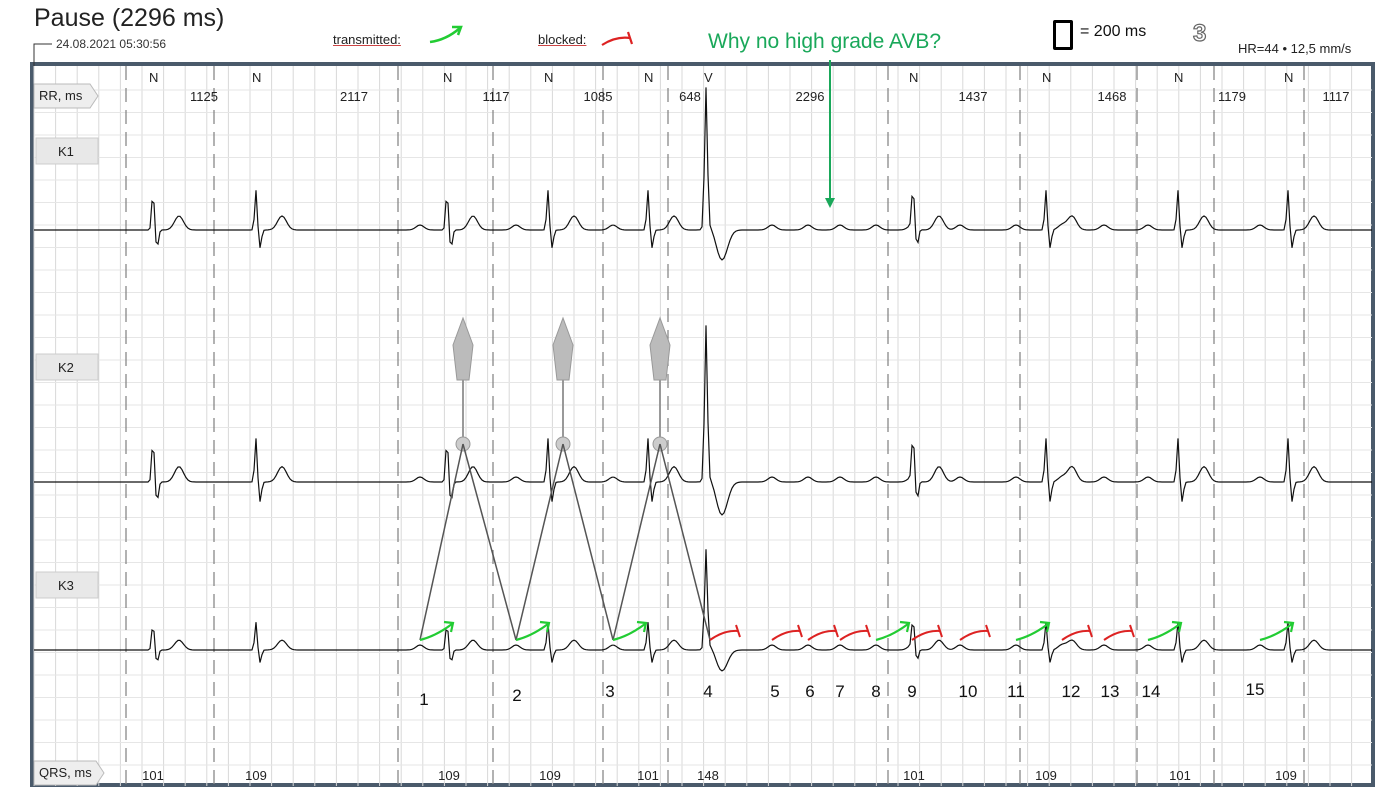 The height and width of the screenshot is (793, 1400). I want to click on blocked-bar-icon, so click(630, 38).